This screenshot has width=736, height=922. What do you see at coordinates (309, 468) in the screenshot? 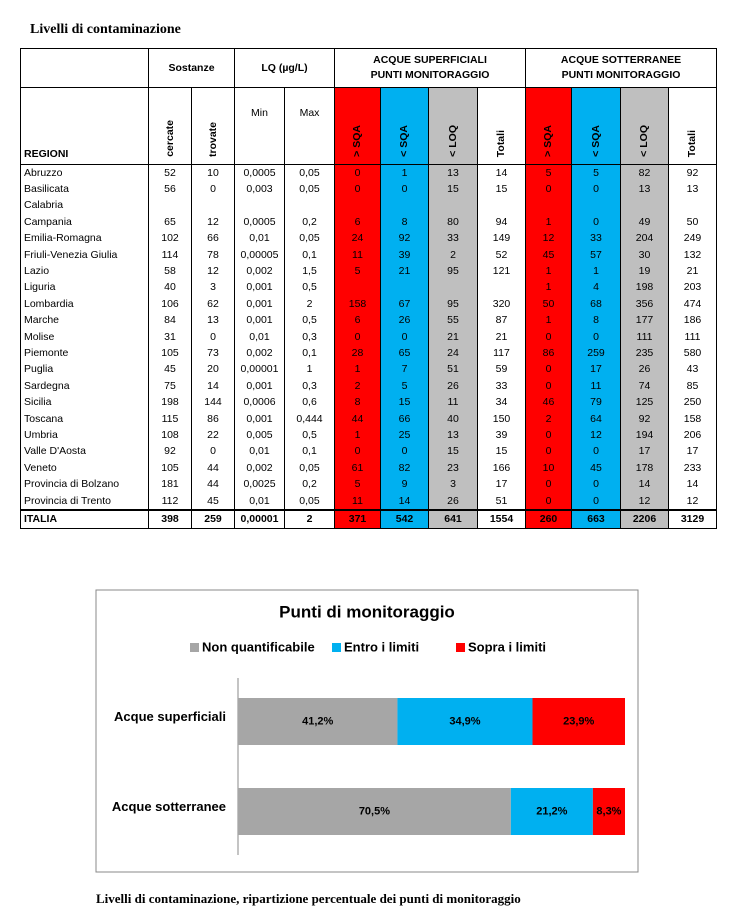
I see `table-cell: 0,05` at bounding box center [309, 468].